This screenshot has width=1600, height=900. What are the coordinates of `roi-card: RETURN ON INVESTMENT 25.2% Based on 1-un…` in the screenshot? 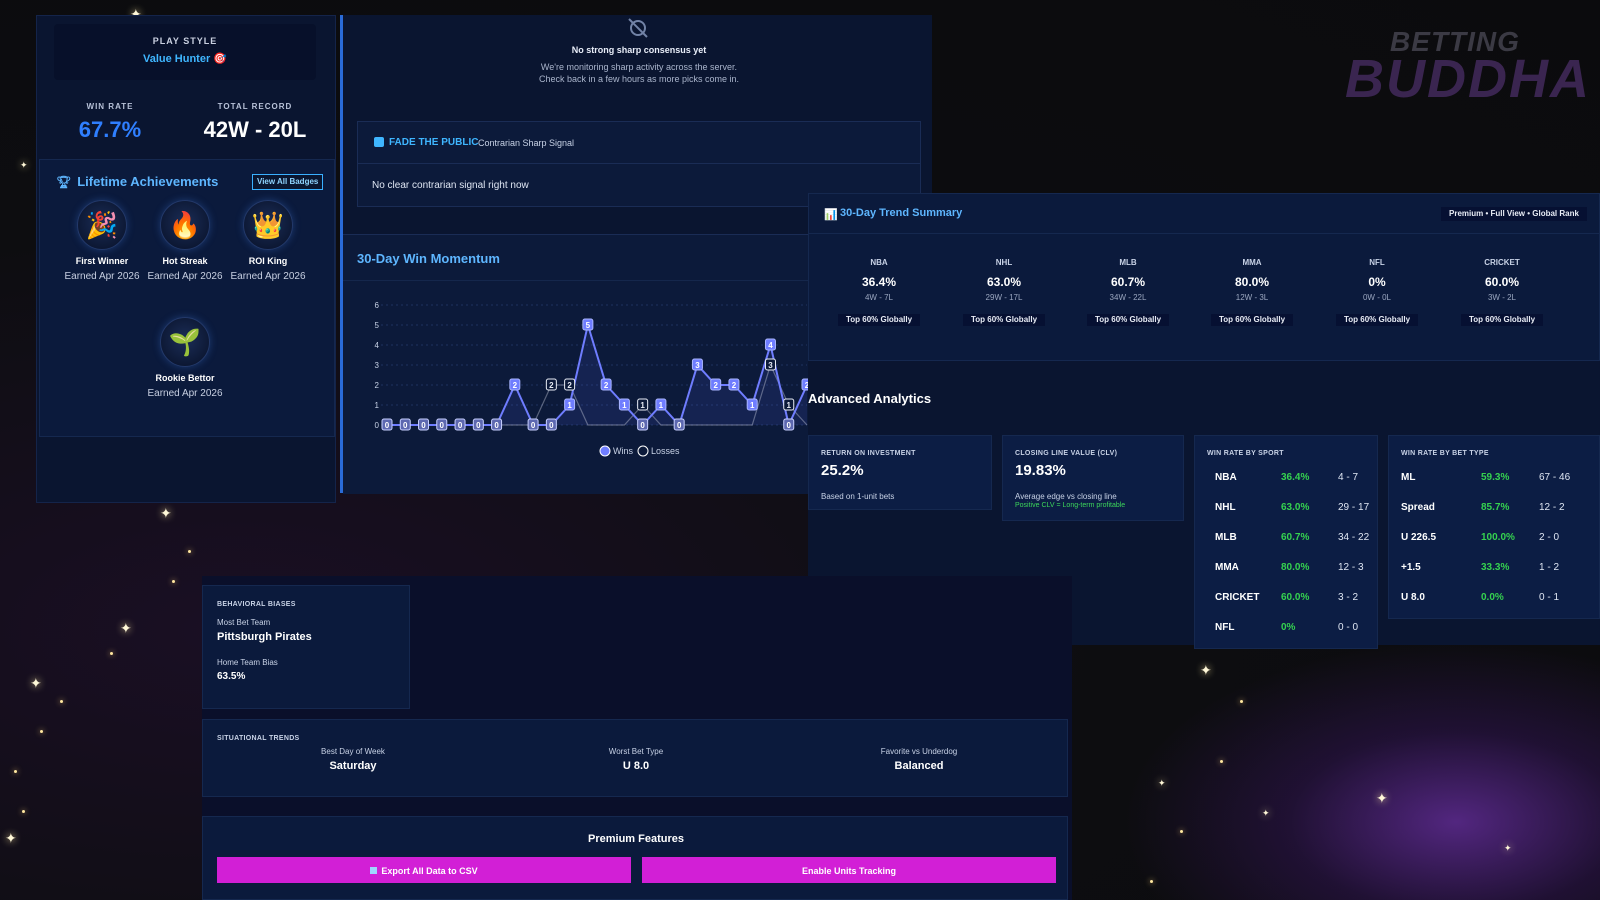 It's located at (900, 472).